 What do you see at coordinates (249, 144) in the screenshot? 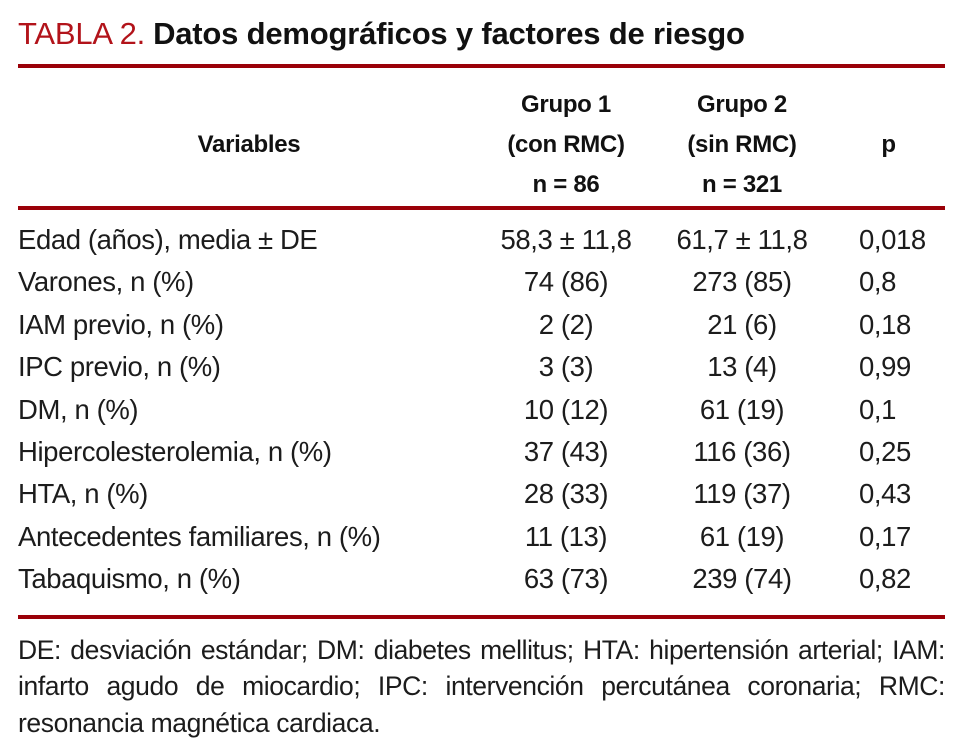
I see `header-variables: Variables` at bounding box center [249, 144].